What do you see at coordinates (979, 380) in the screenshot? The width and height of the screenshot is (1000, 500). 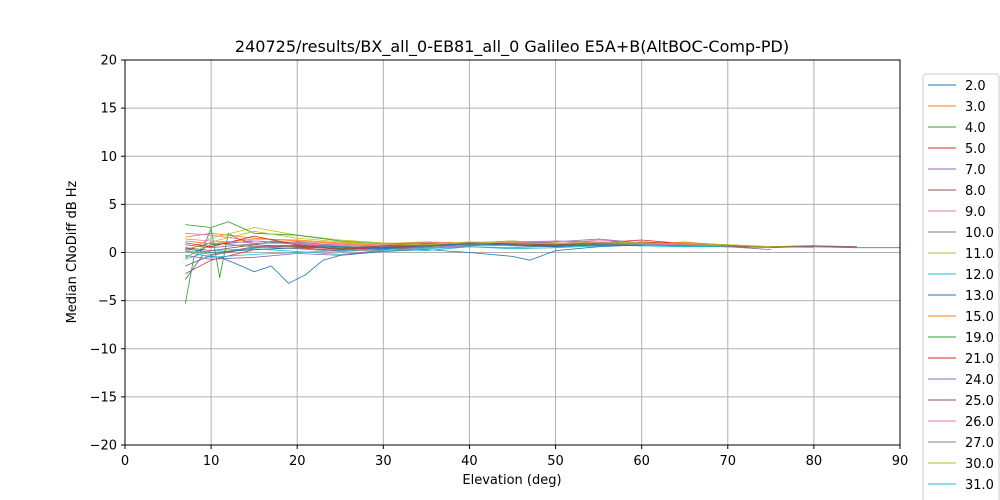 I see `legend-label: 24.0` at bounding box center [979, 380].